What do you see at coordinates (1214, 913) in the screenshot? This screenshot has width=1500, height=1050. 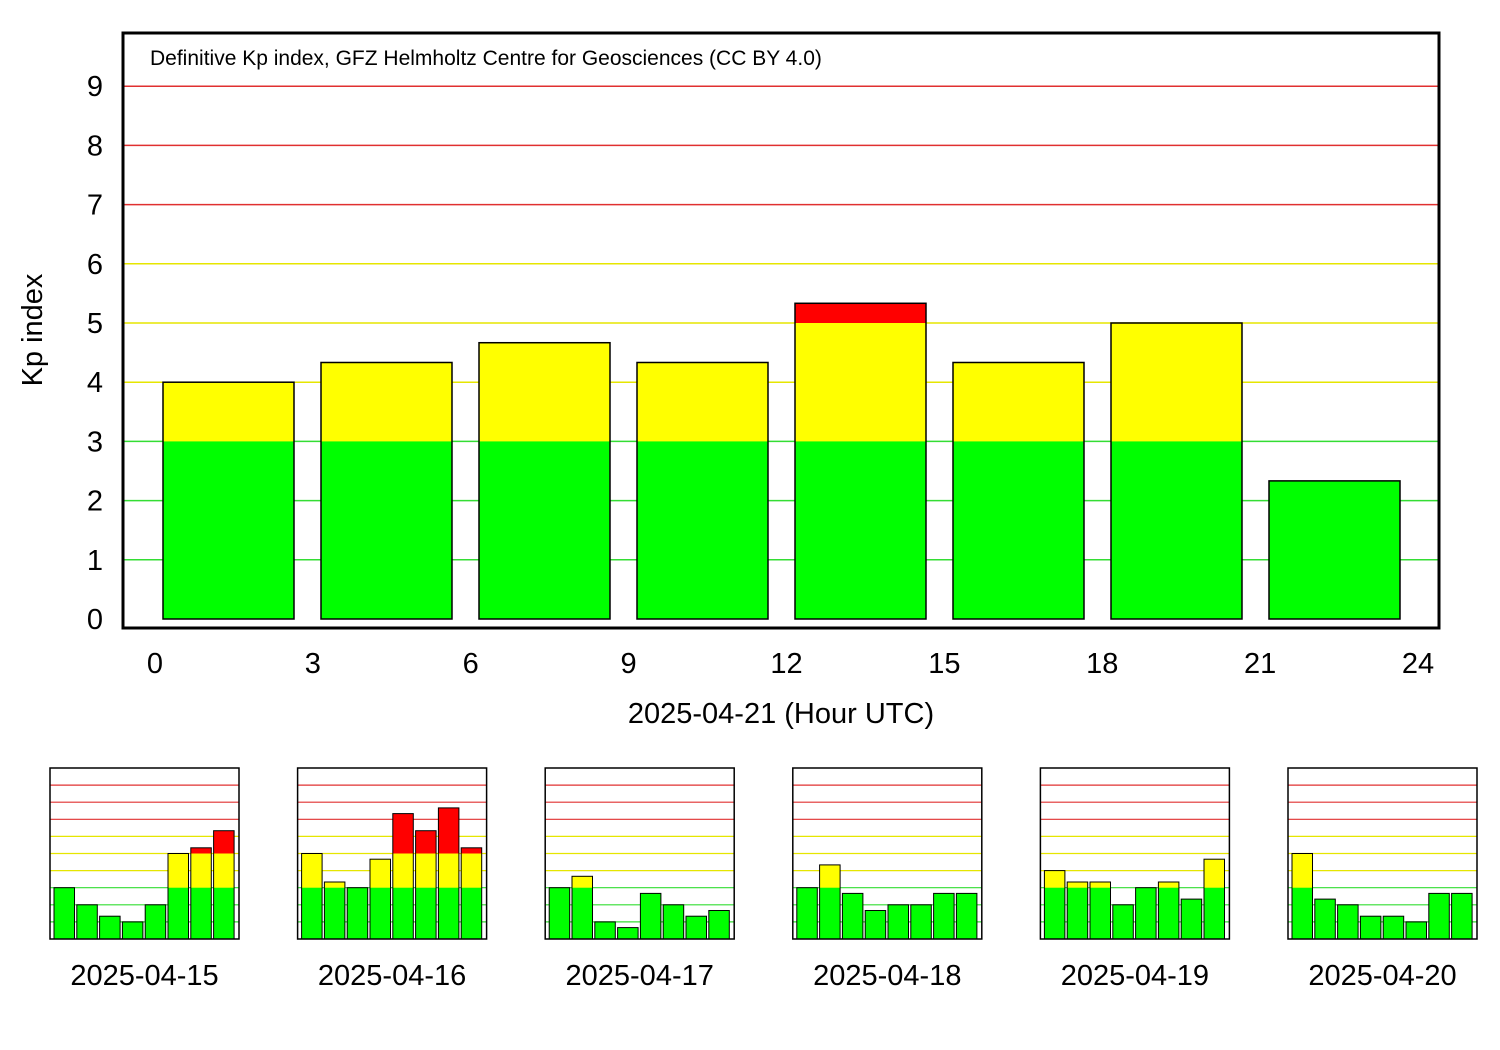 I see `mini-5-bar-7-quiet-segment` at bounding box center [1214, 913].